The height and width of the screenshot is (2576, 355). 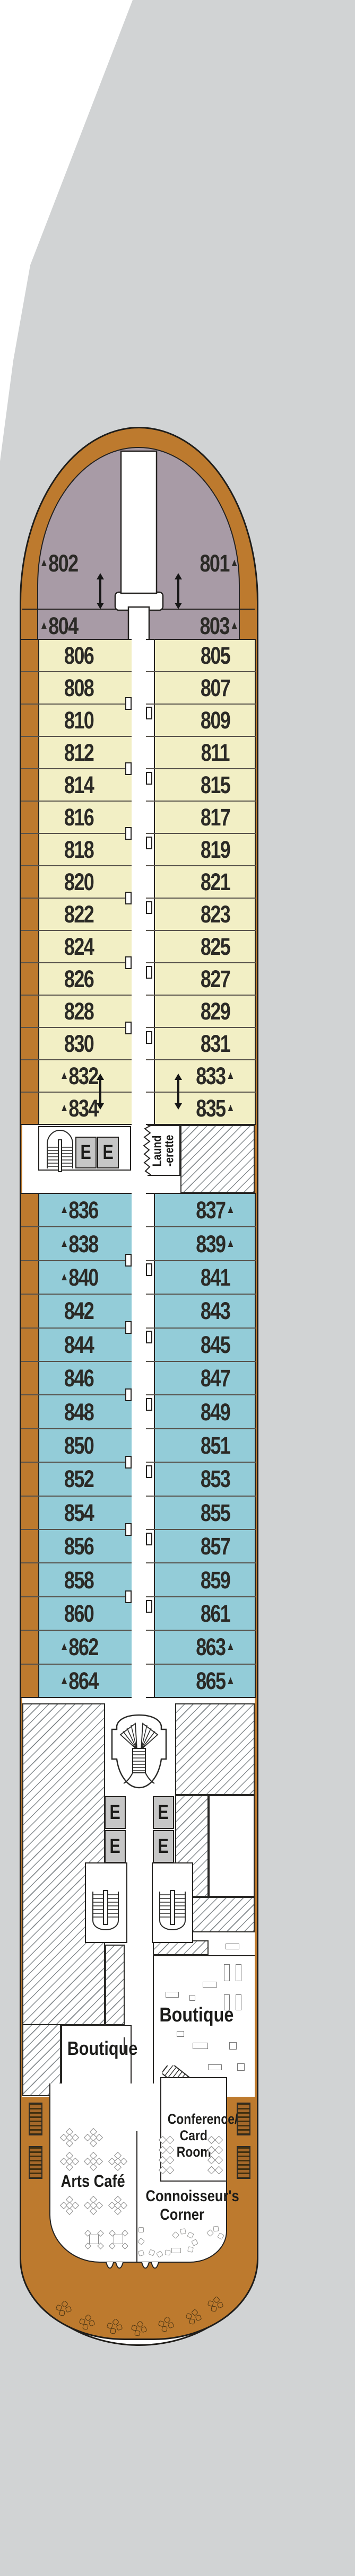 What do you see at coordinates (59, 625) in the screenshot?
I see `cabin-804: ▲ 804` at bounding box center [59, 625].